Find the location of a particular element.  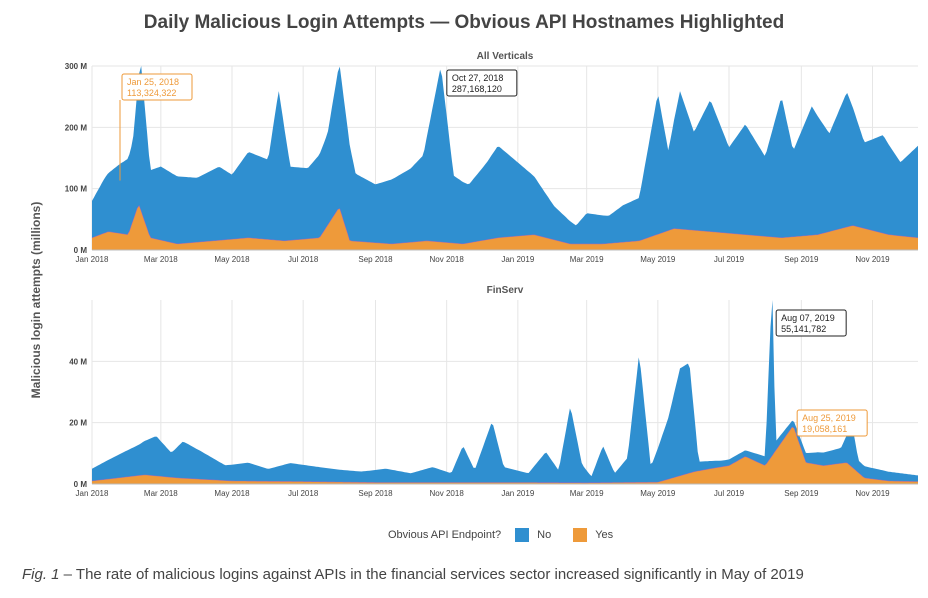

panel-title-1: FinServ is located at coordinates (505, 290).